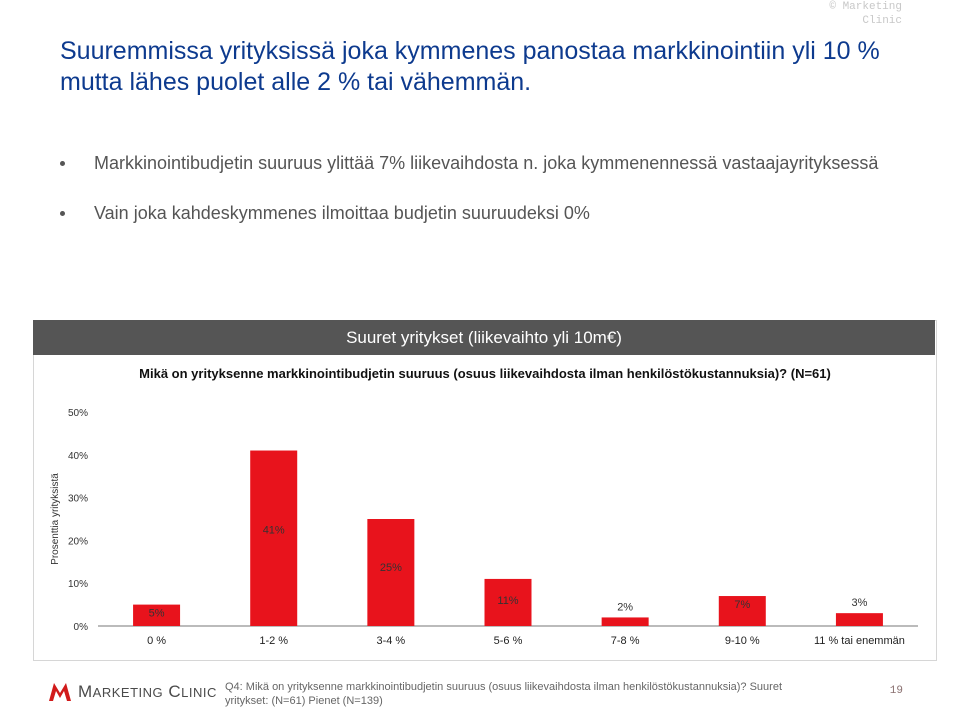  What do you see at coordinates (742, 641) in the screenshot?
I see `x-tick-label: 9-10 %` at bounding box center [742, 641].